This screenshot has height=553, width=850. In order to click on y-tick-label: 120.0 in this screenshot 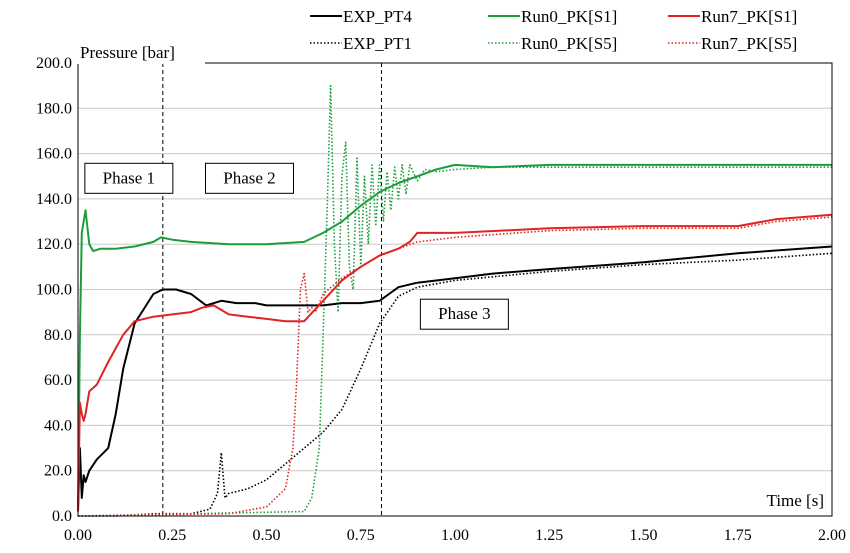, I will do `click(54, 244)`.